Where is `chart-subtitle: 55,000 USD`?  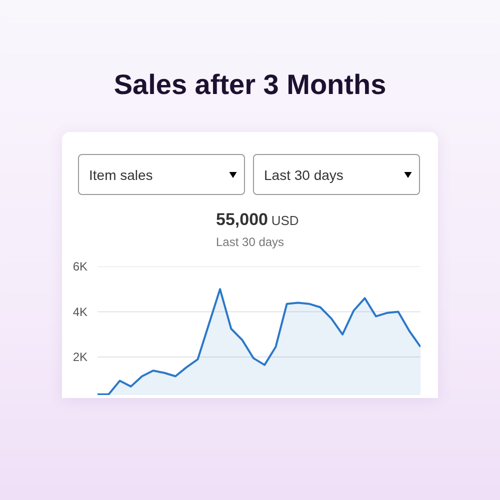 chart-subtitle: 55,000 USD is located at coordinates (257, 219).